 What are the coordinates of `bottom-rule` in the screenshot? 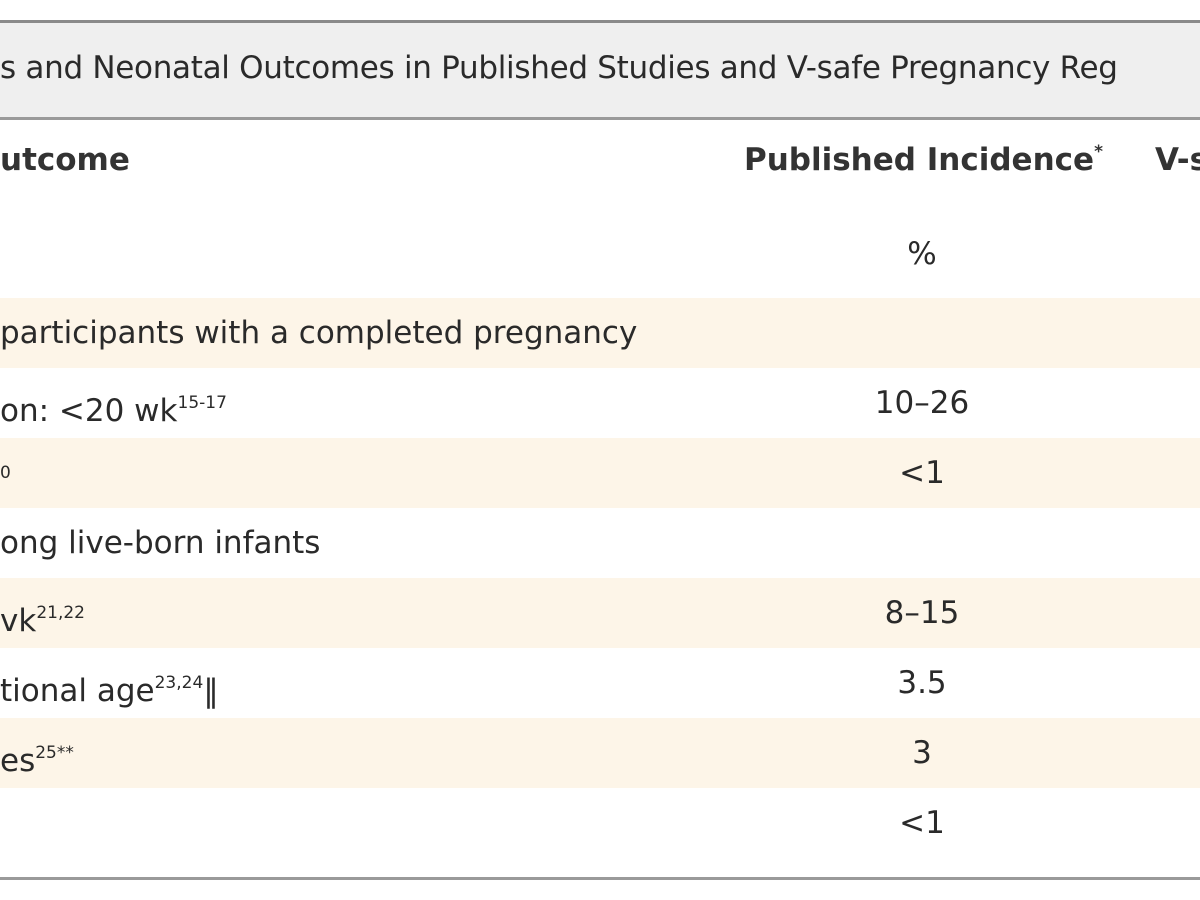 It's located at (600, 878).